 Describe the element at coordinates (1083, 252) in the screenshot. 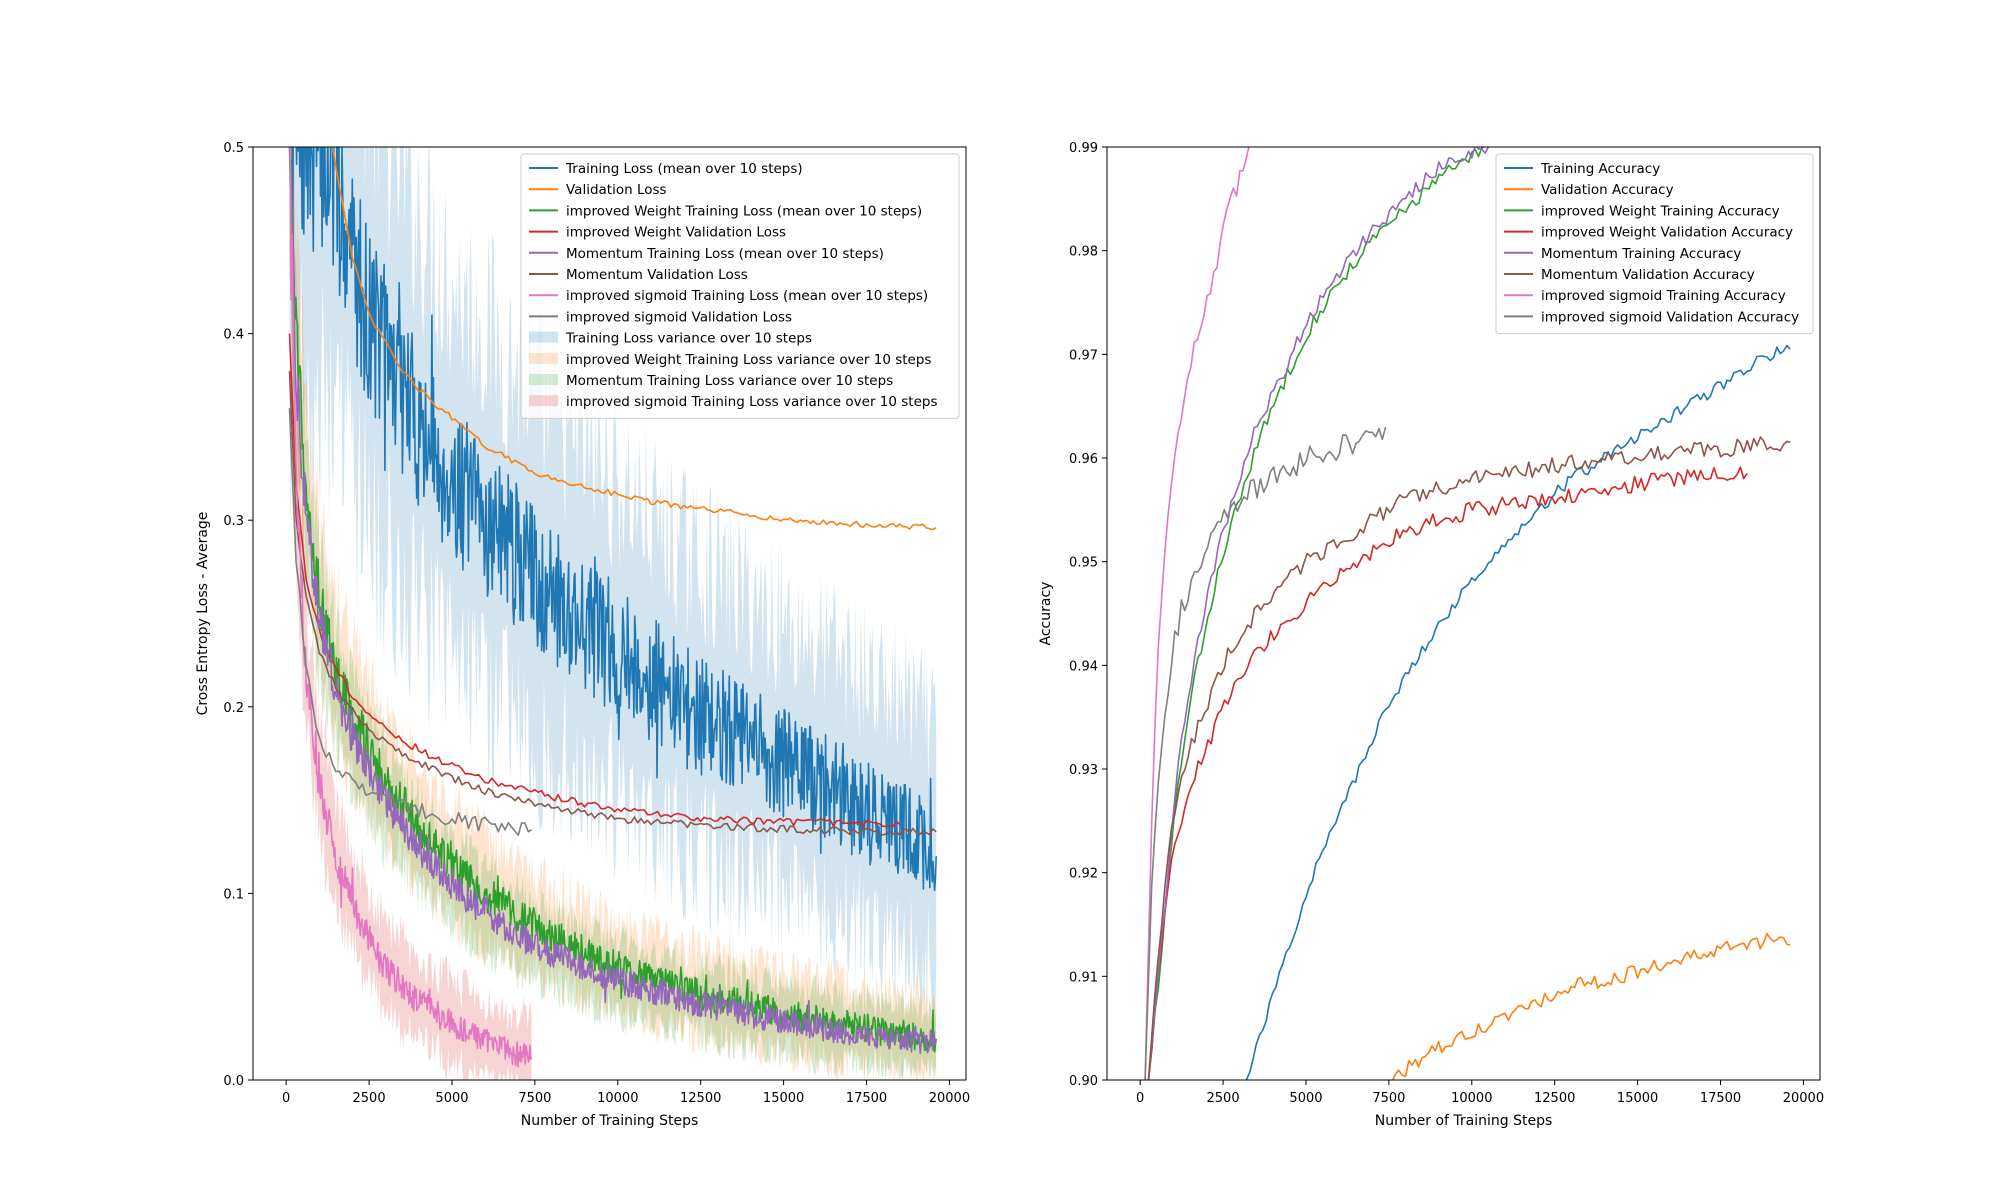

I see `accuracy-y-tick-label: 0.98` at that location.